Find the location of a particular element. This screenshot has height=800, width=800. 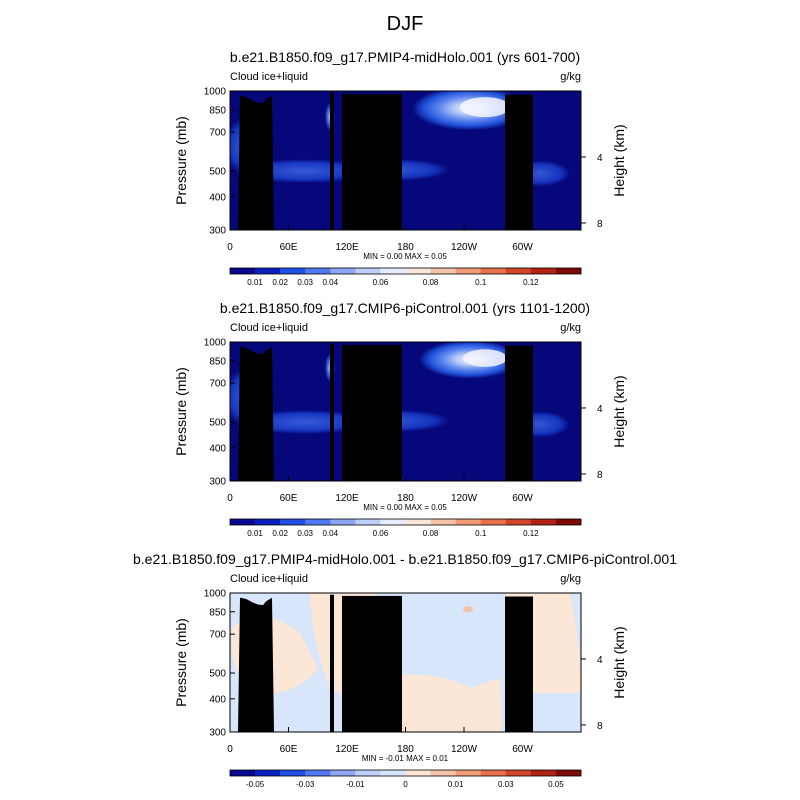

colorbar-tick-label: 0.06 is located at coordinates (381, 282).